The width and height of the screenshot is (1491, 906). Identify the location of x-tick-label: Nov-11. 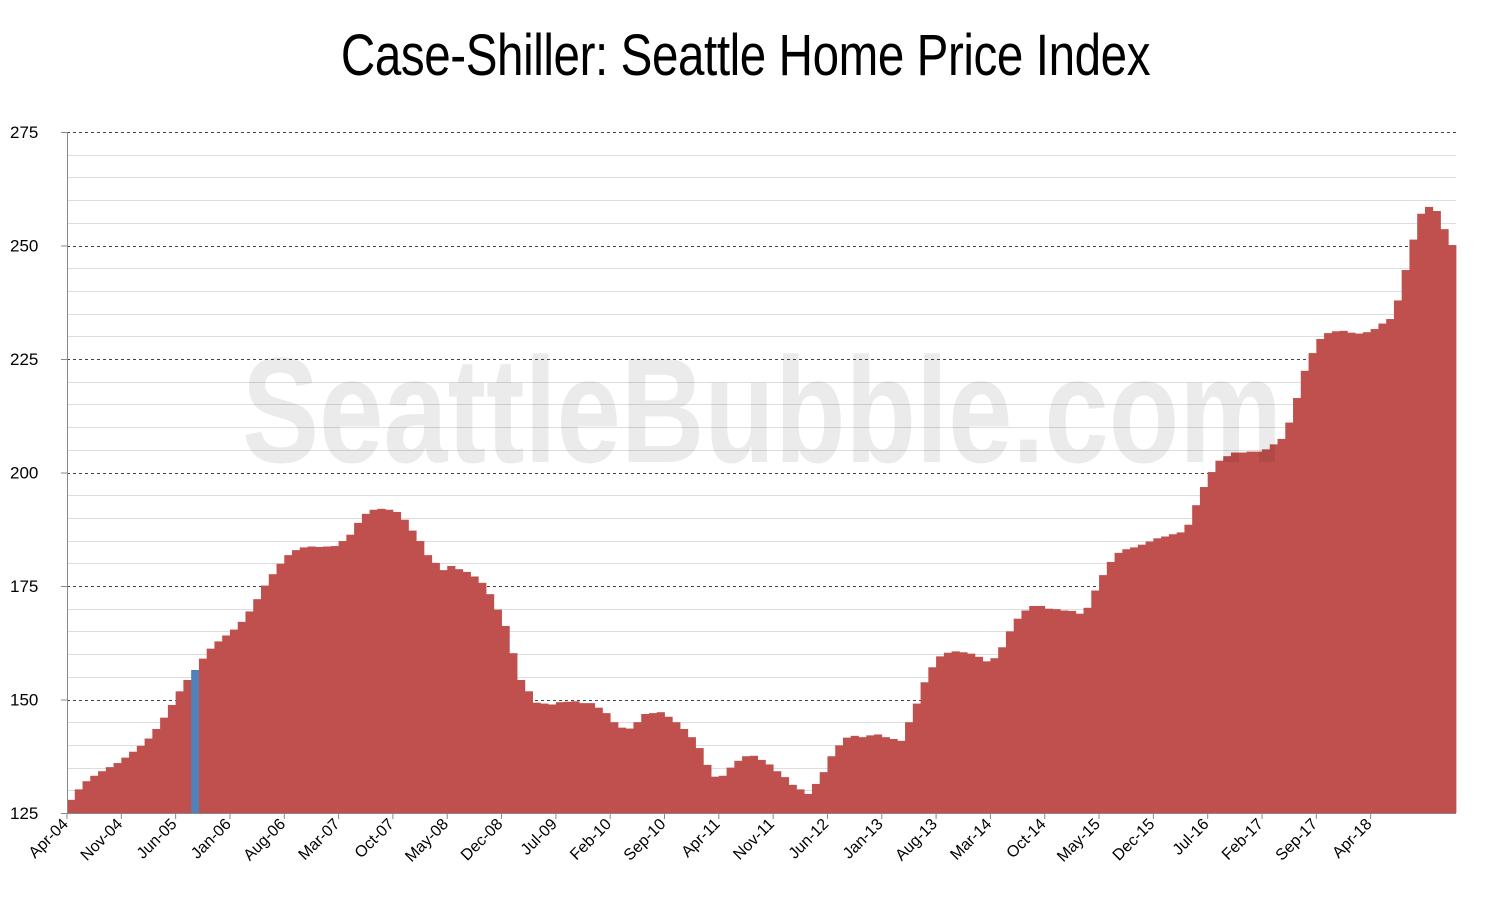
(754, 840).